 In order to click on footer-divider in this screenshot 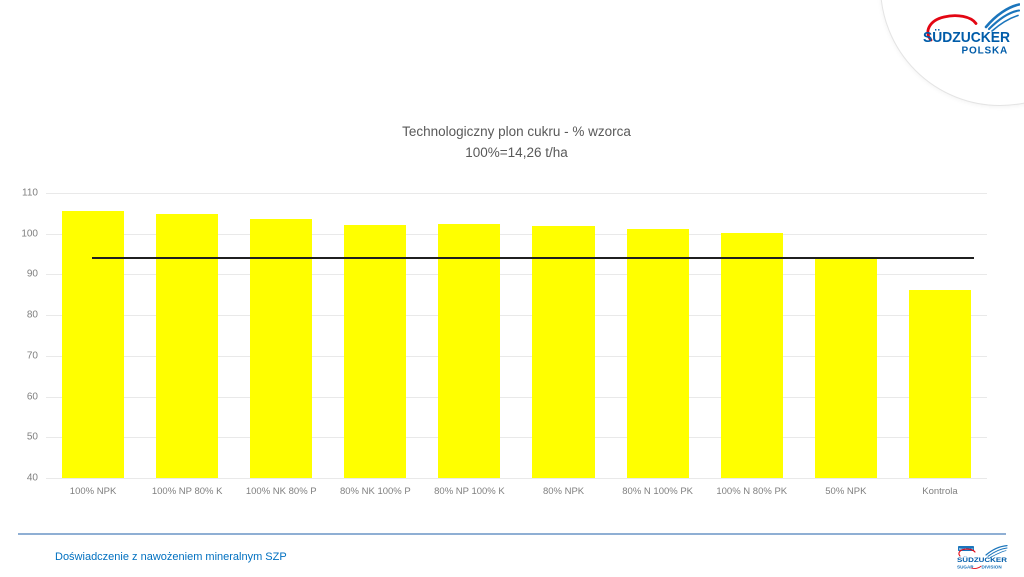, I will do `click(512, 534)`.